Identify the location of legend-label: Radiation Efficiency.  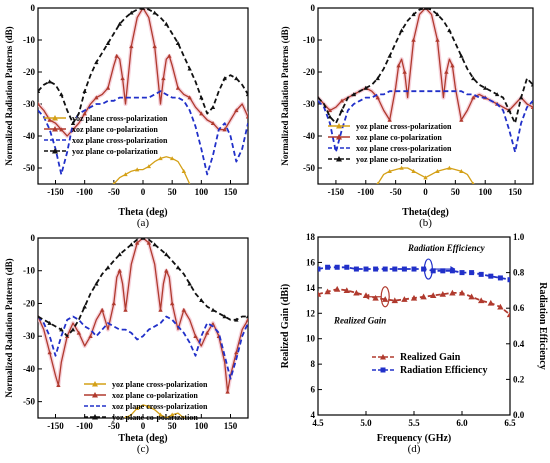
(444, 370).